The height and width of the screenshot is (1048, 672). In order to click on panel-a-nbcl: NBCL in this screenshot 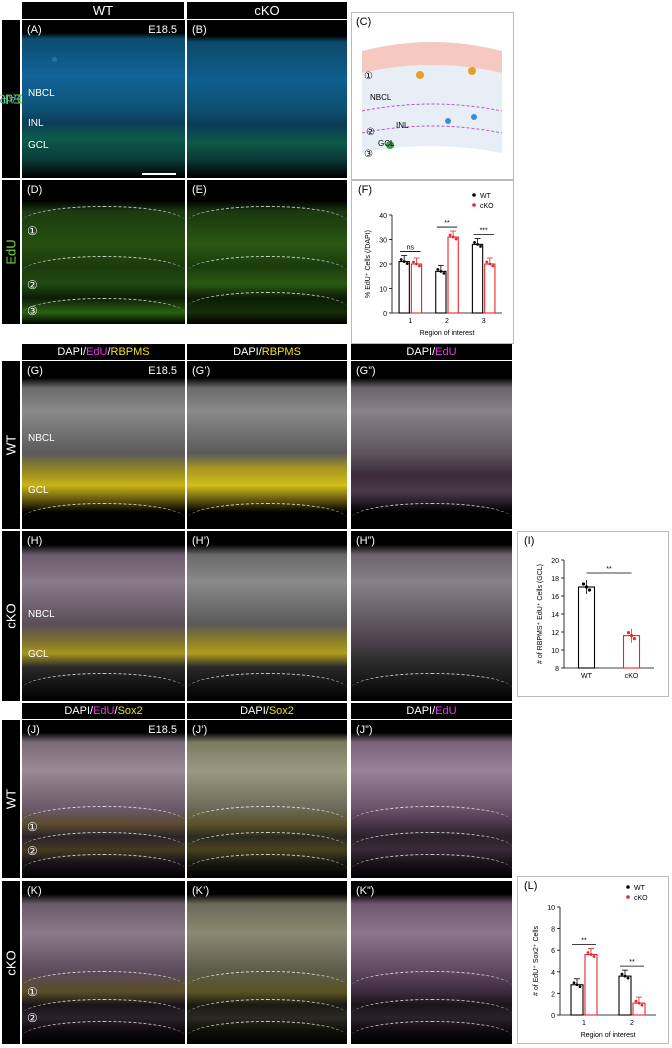, I will do `click(41, 93)`.